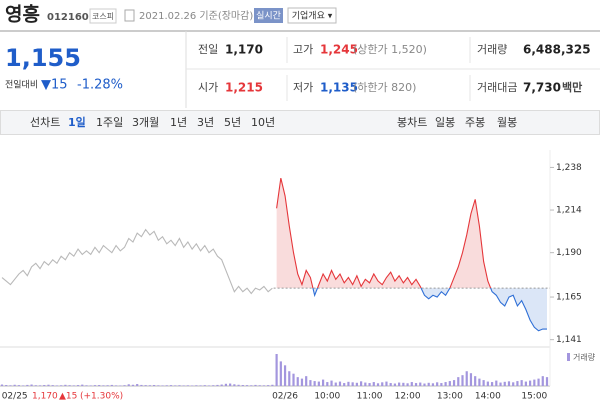  Describe the element at coordinates (208, 49) in the screenshot. I see `stat-label: 전일` at that location.